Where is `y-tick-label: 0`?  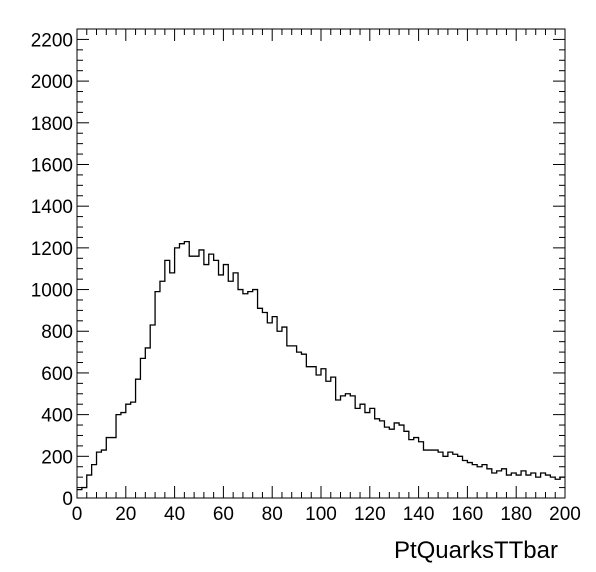 y-tick-label: 0 is located at coordinates (67, 499).